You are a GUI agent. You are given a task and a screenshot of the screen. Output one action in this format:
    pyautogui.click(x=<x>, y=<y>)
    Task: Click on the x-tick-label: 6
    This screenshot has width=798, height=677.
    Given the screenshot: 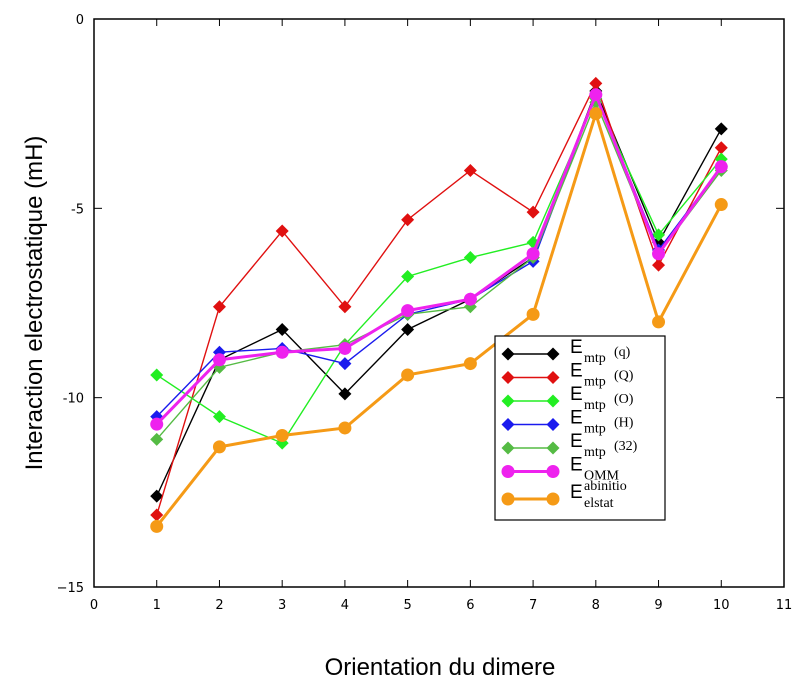 What is the action you would take?
    pyautogui.click(x=470, y=605)
    